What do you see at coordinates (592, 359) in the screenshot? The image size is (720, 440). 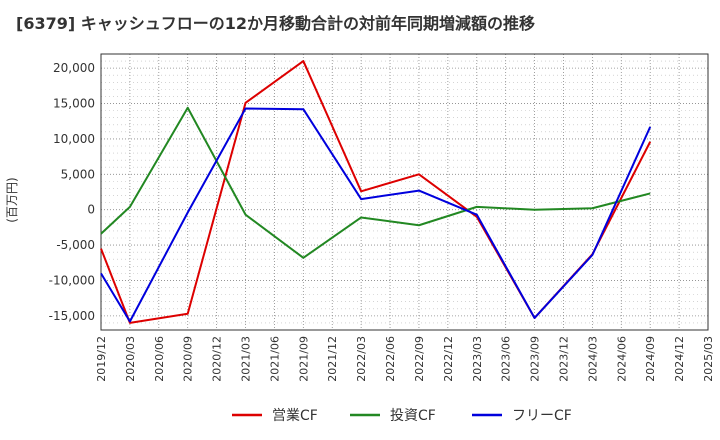 I see `x-tick-label: 2024/03` at bounding box center [592, 359].